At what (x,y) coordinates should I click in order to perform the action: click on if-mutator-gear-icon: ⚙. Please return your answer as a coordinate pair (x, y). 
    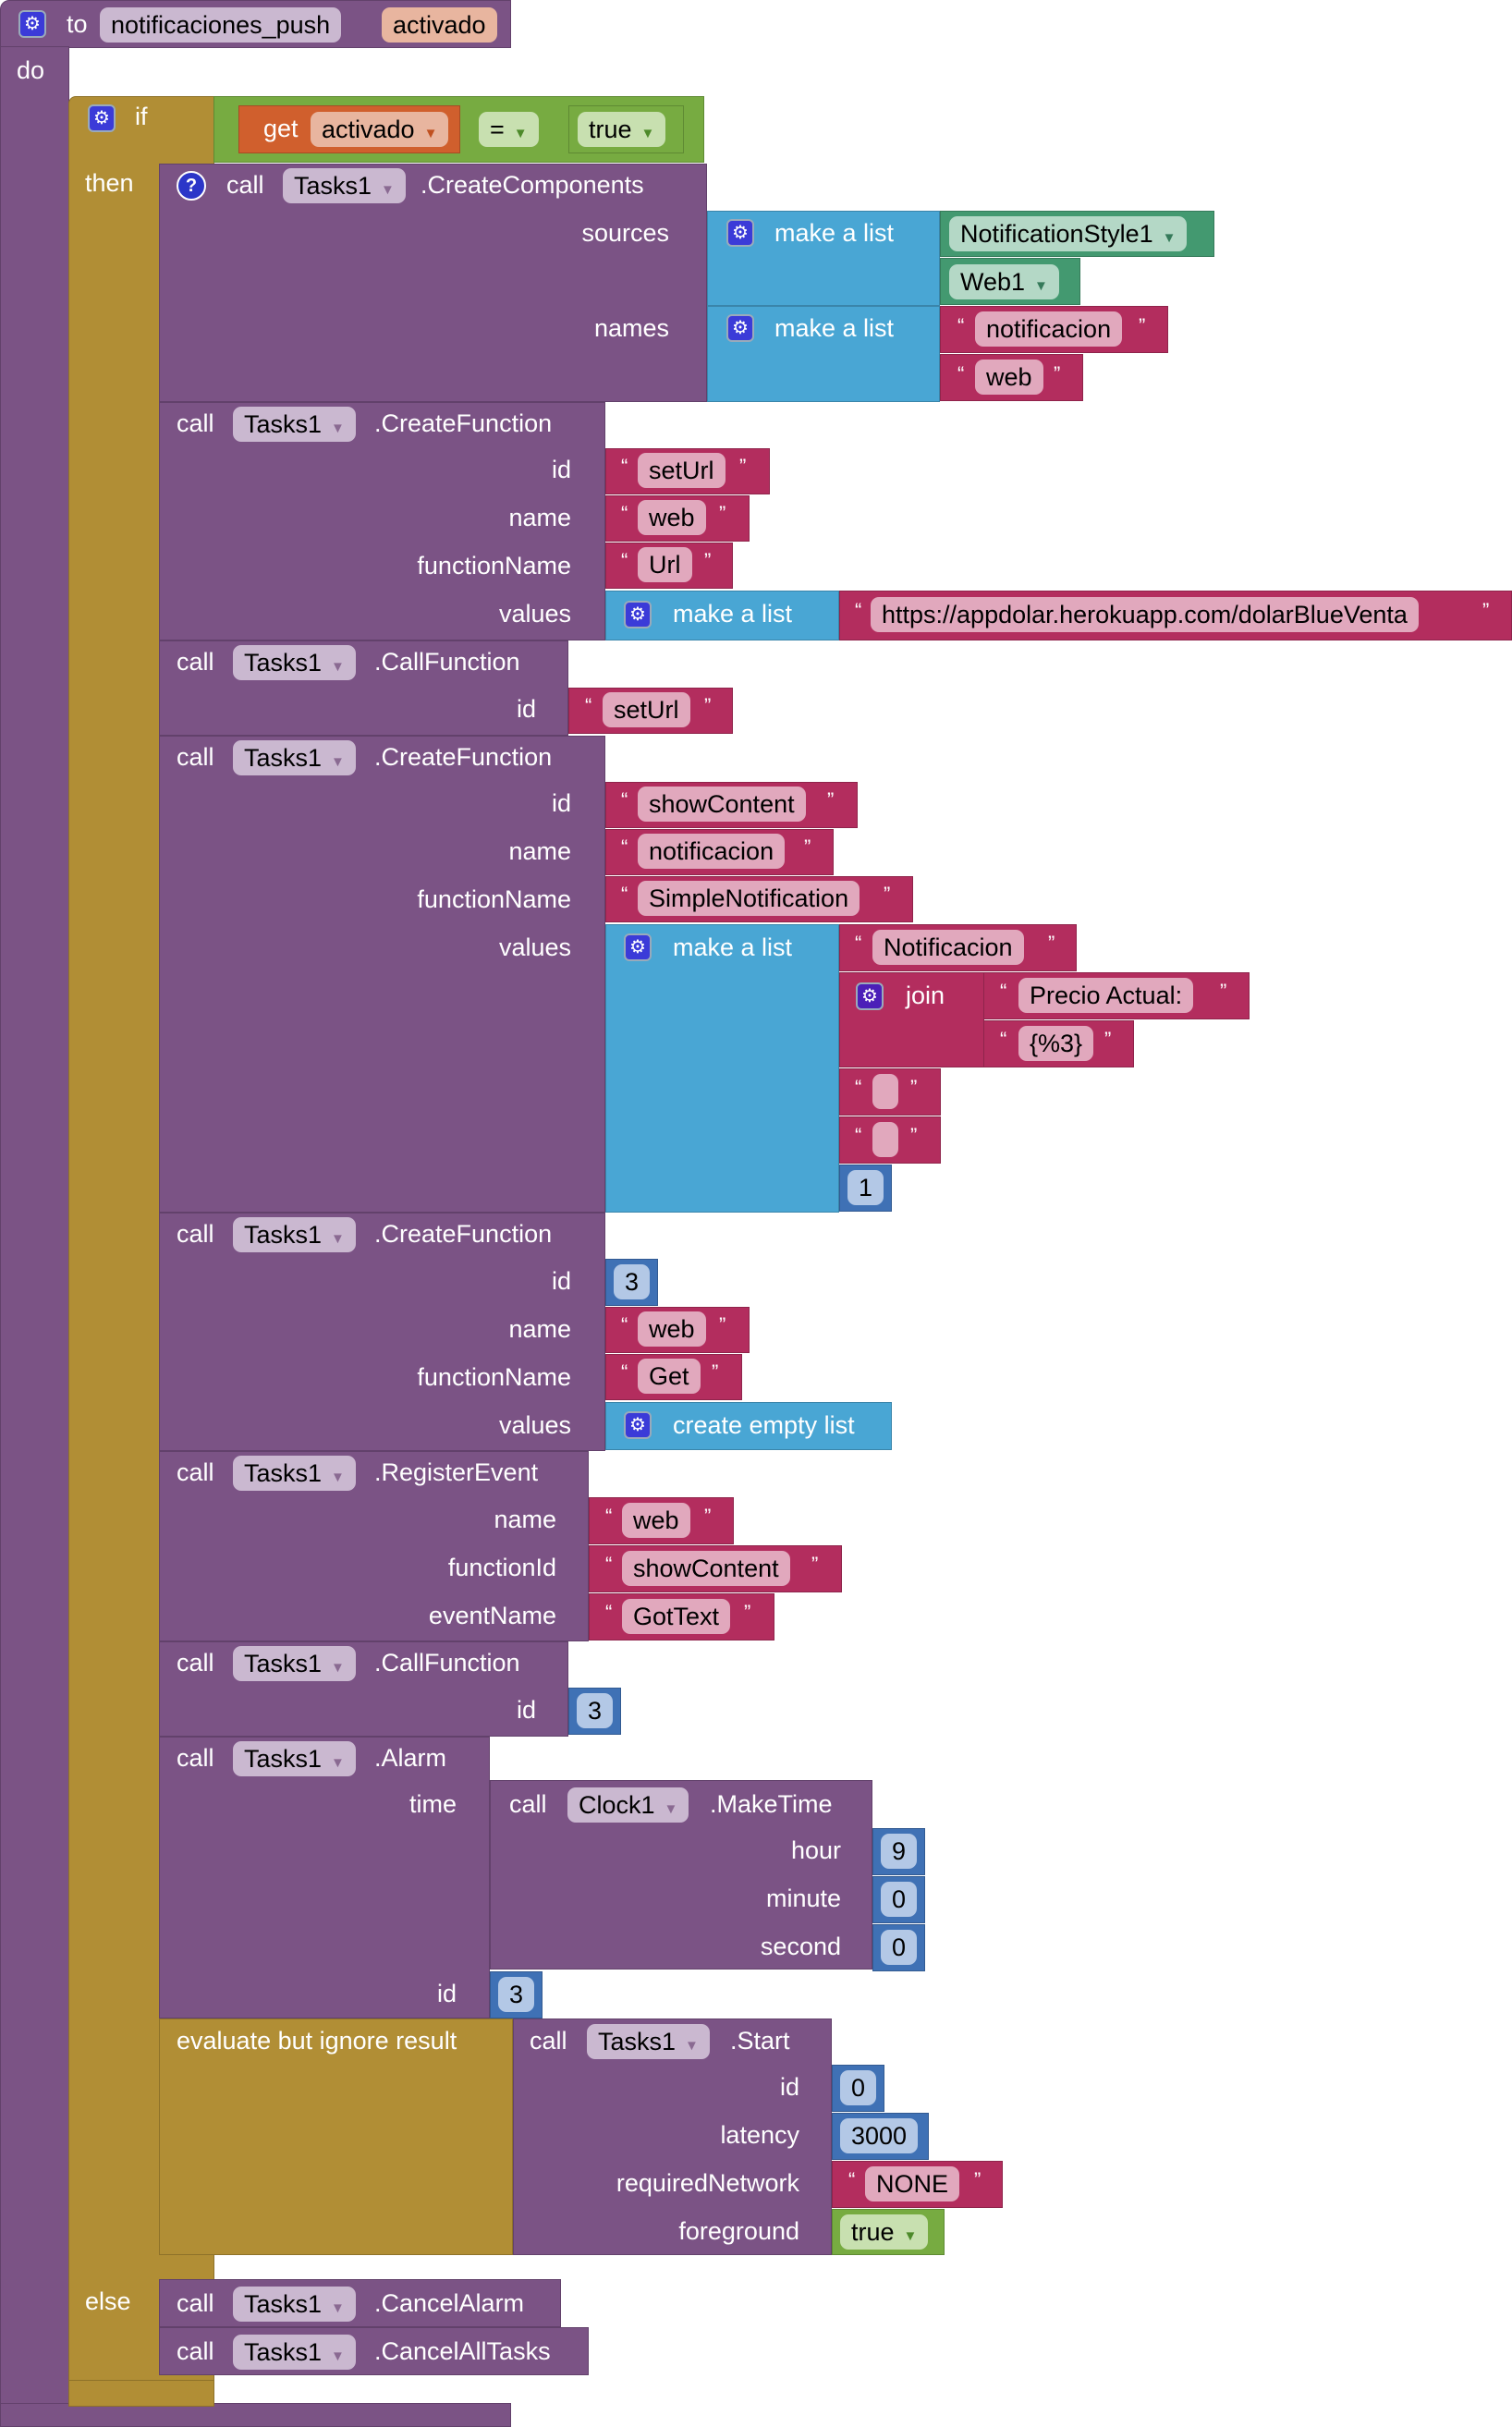
    Looking at the image, I should click on (102, 118).